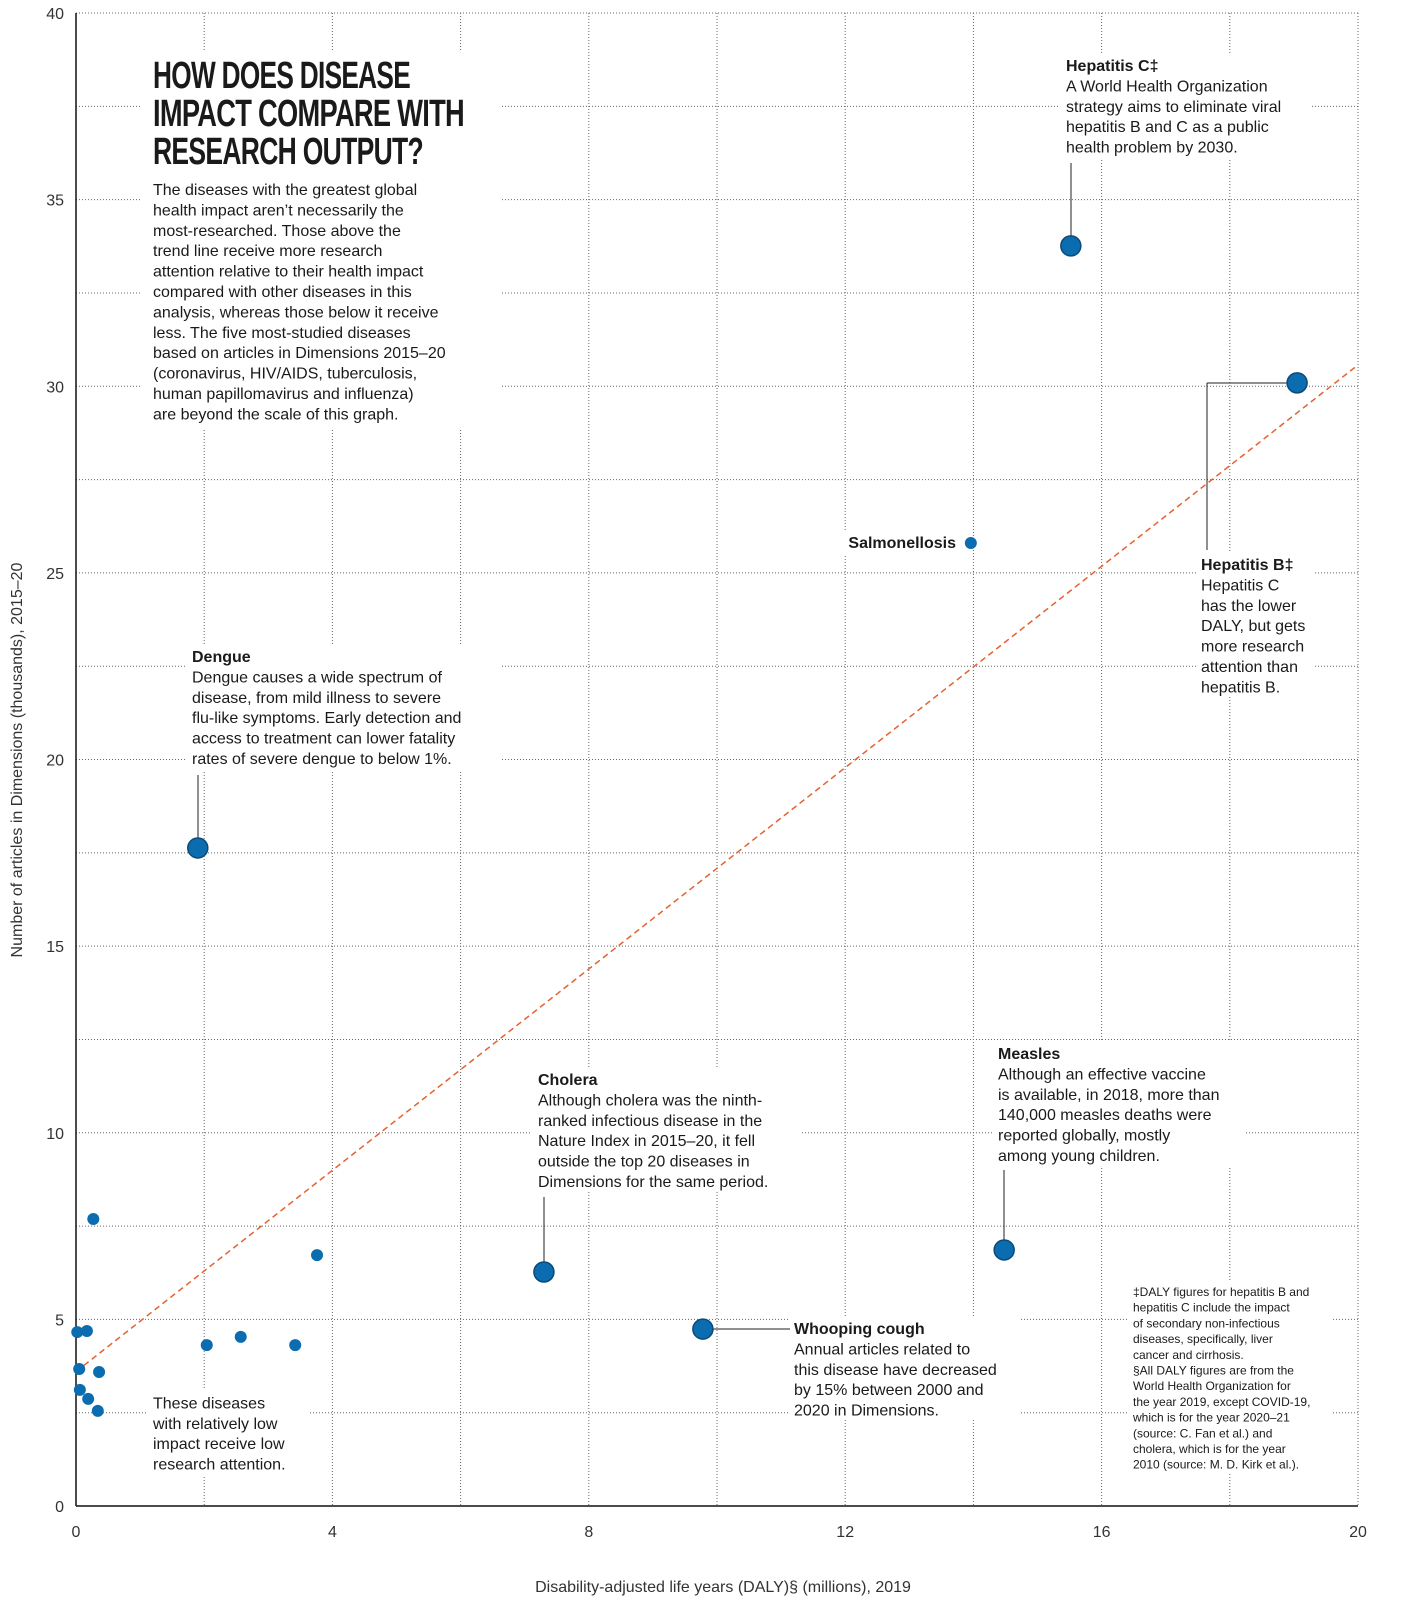 This screenshot has width=1411, height=1602. I want to click on annotation-text: outside the top 20 diseases in, so click(644, 1162).